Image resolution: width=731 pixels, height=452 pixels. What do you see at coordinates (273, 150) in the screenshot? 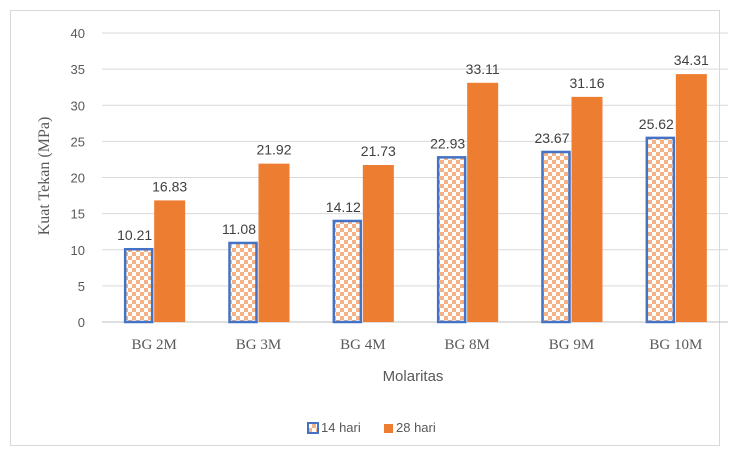
I see `data-label-28-hari: 21.92` at bounding box center [273, 150].